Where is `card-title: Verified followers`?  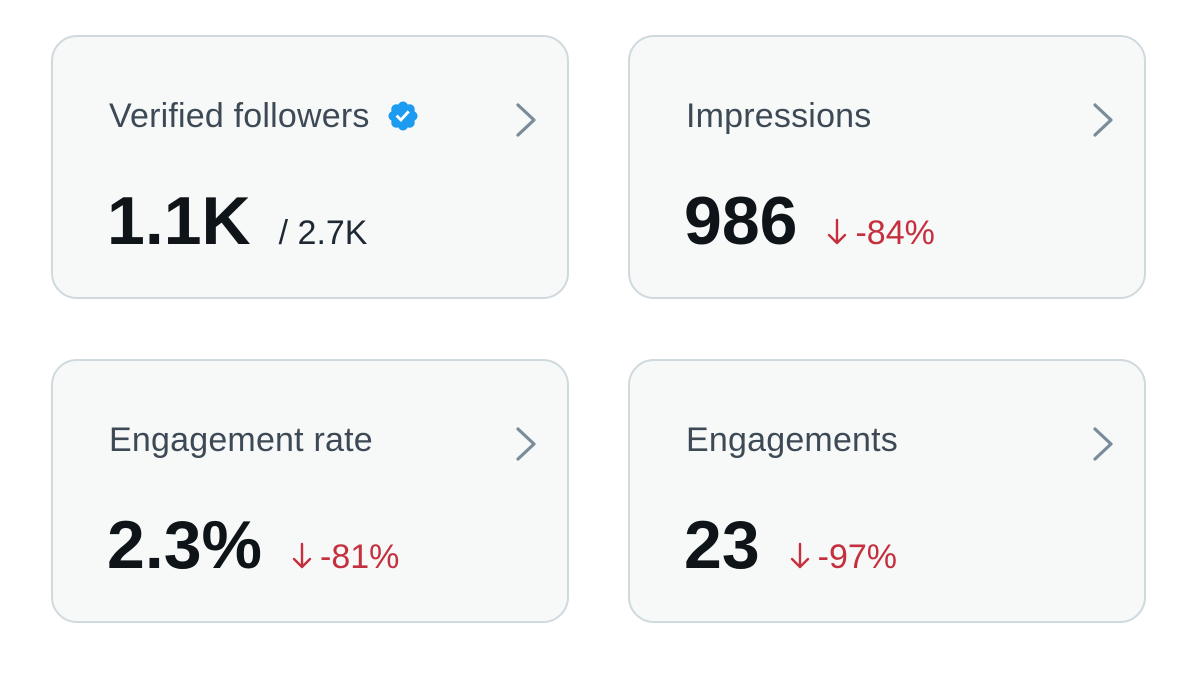 card-title: Verified followers is located at coordinates (264, 116).